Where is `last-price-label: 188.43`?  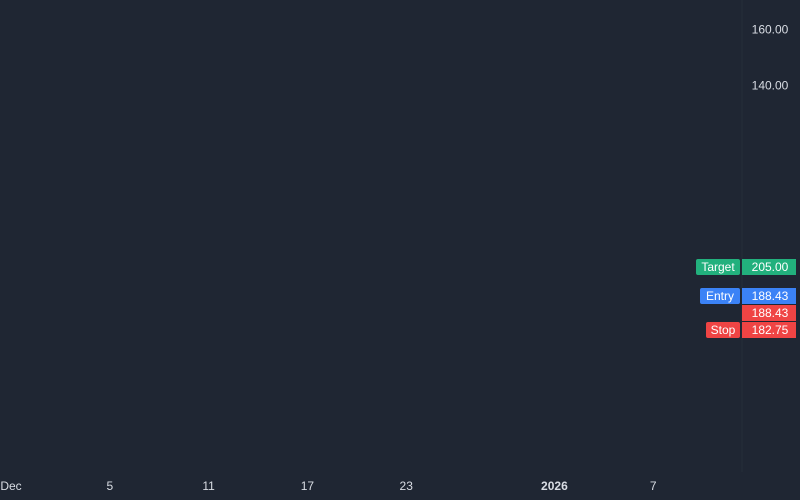 last-price-label: 188.43 is located at coordinates (770, 313).